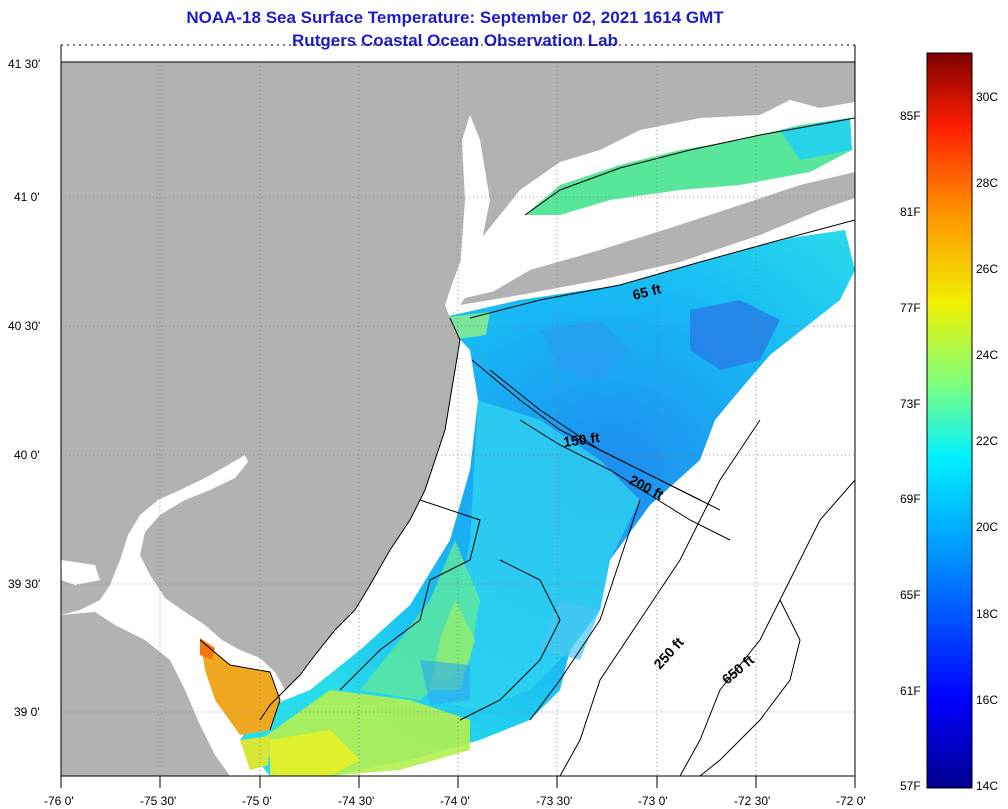 Image resolution: width=1008 pixels, height=809 pixels. Describe the element at coordinates (987, 183) in the screenshot. I see `colorbar-c-label: 28C` at that location.